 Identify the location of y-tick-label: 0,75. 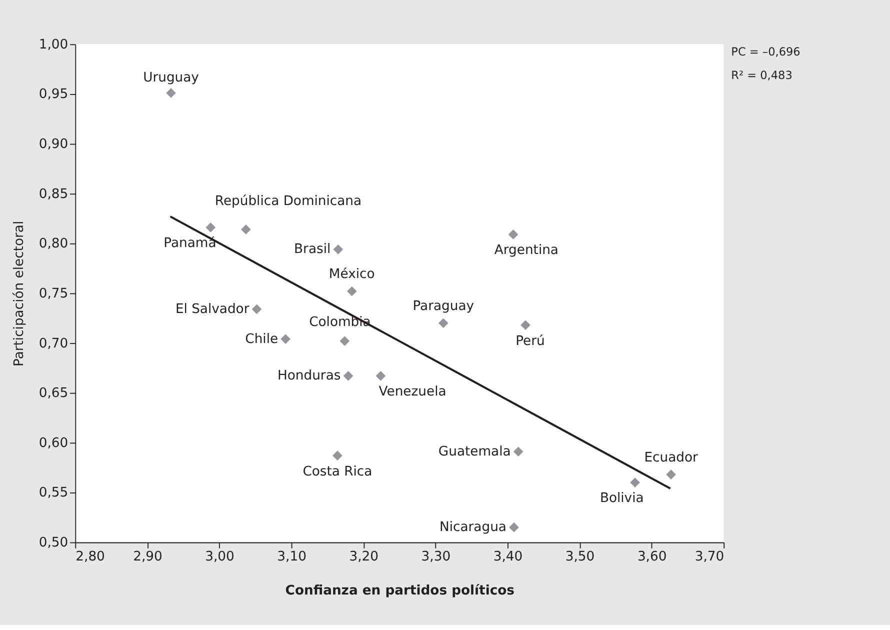
(53, 294).